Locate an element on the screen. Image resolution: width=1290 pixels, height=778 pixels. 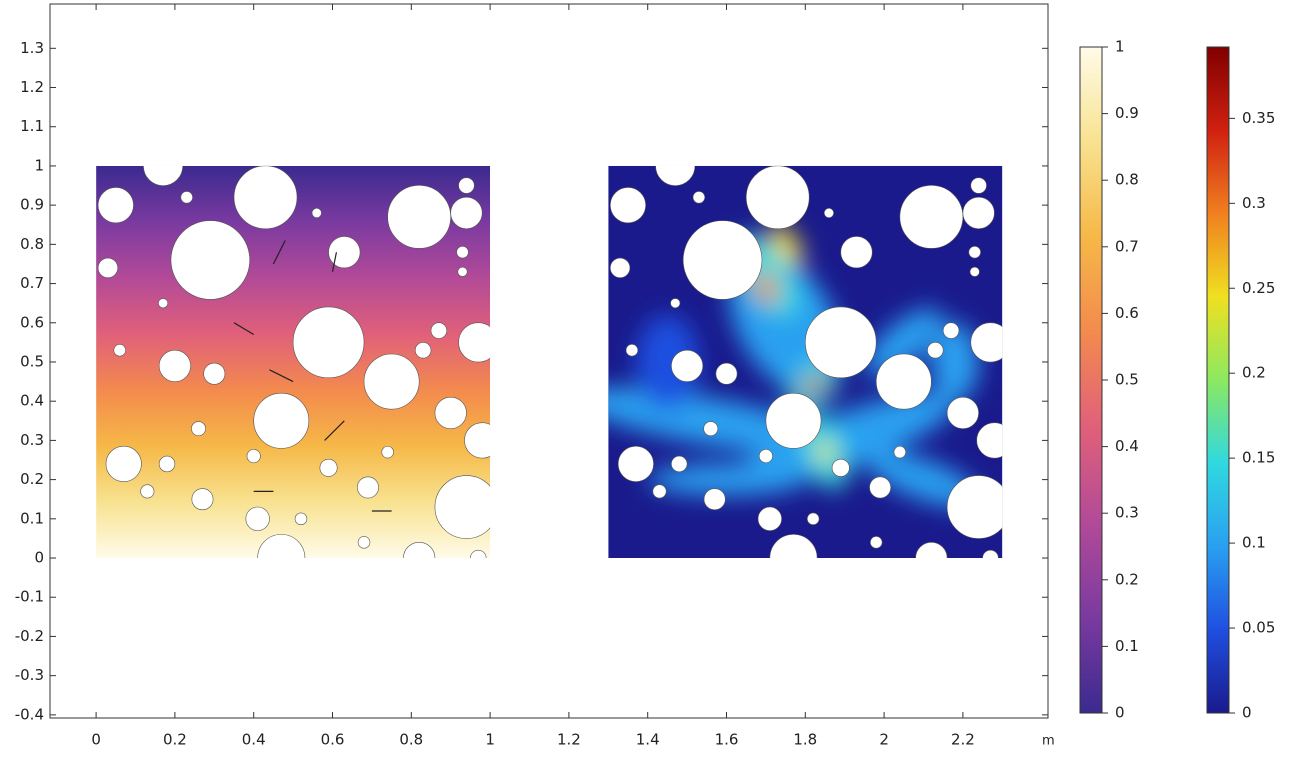
colorbar-tick-label: 1 is located at coordinates (1120, 47).